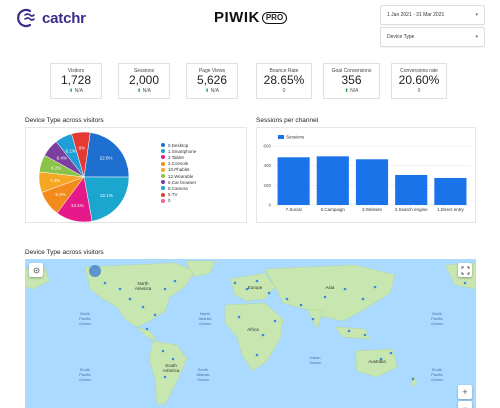 The image size is (500, 408). I want to click on legend-label: 10.Phablet, so click(179, 170).